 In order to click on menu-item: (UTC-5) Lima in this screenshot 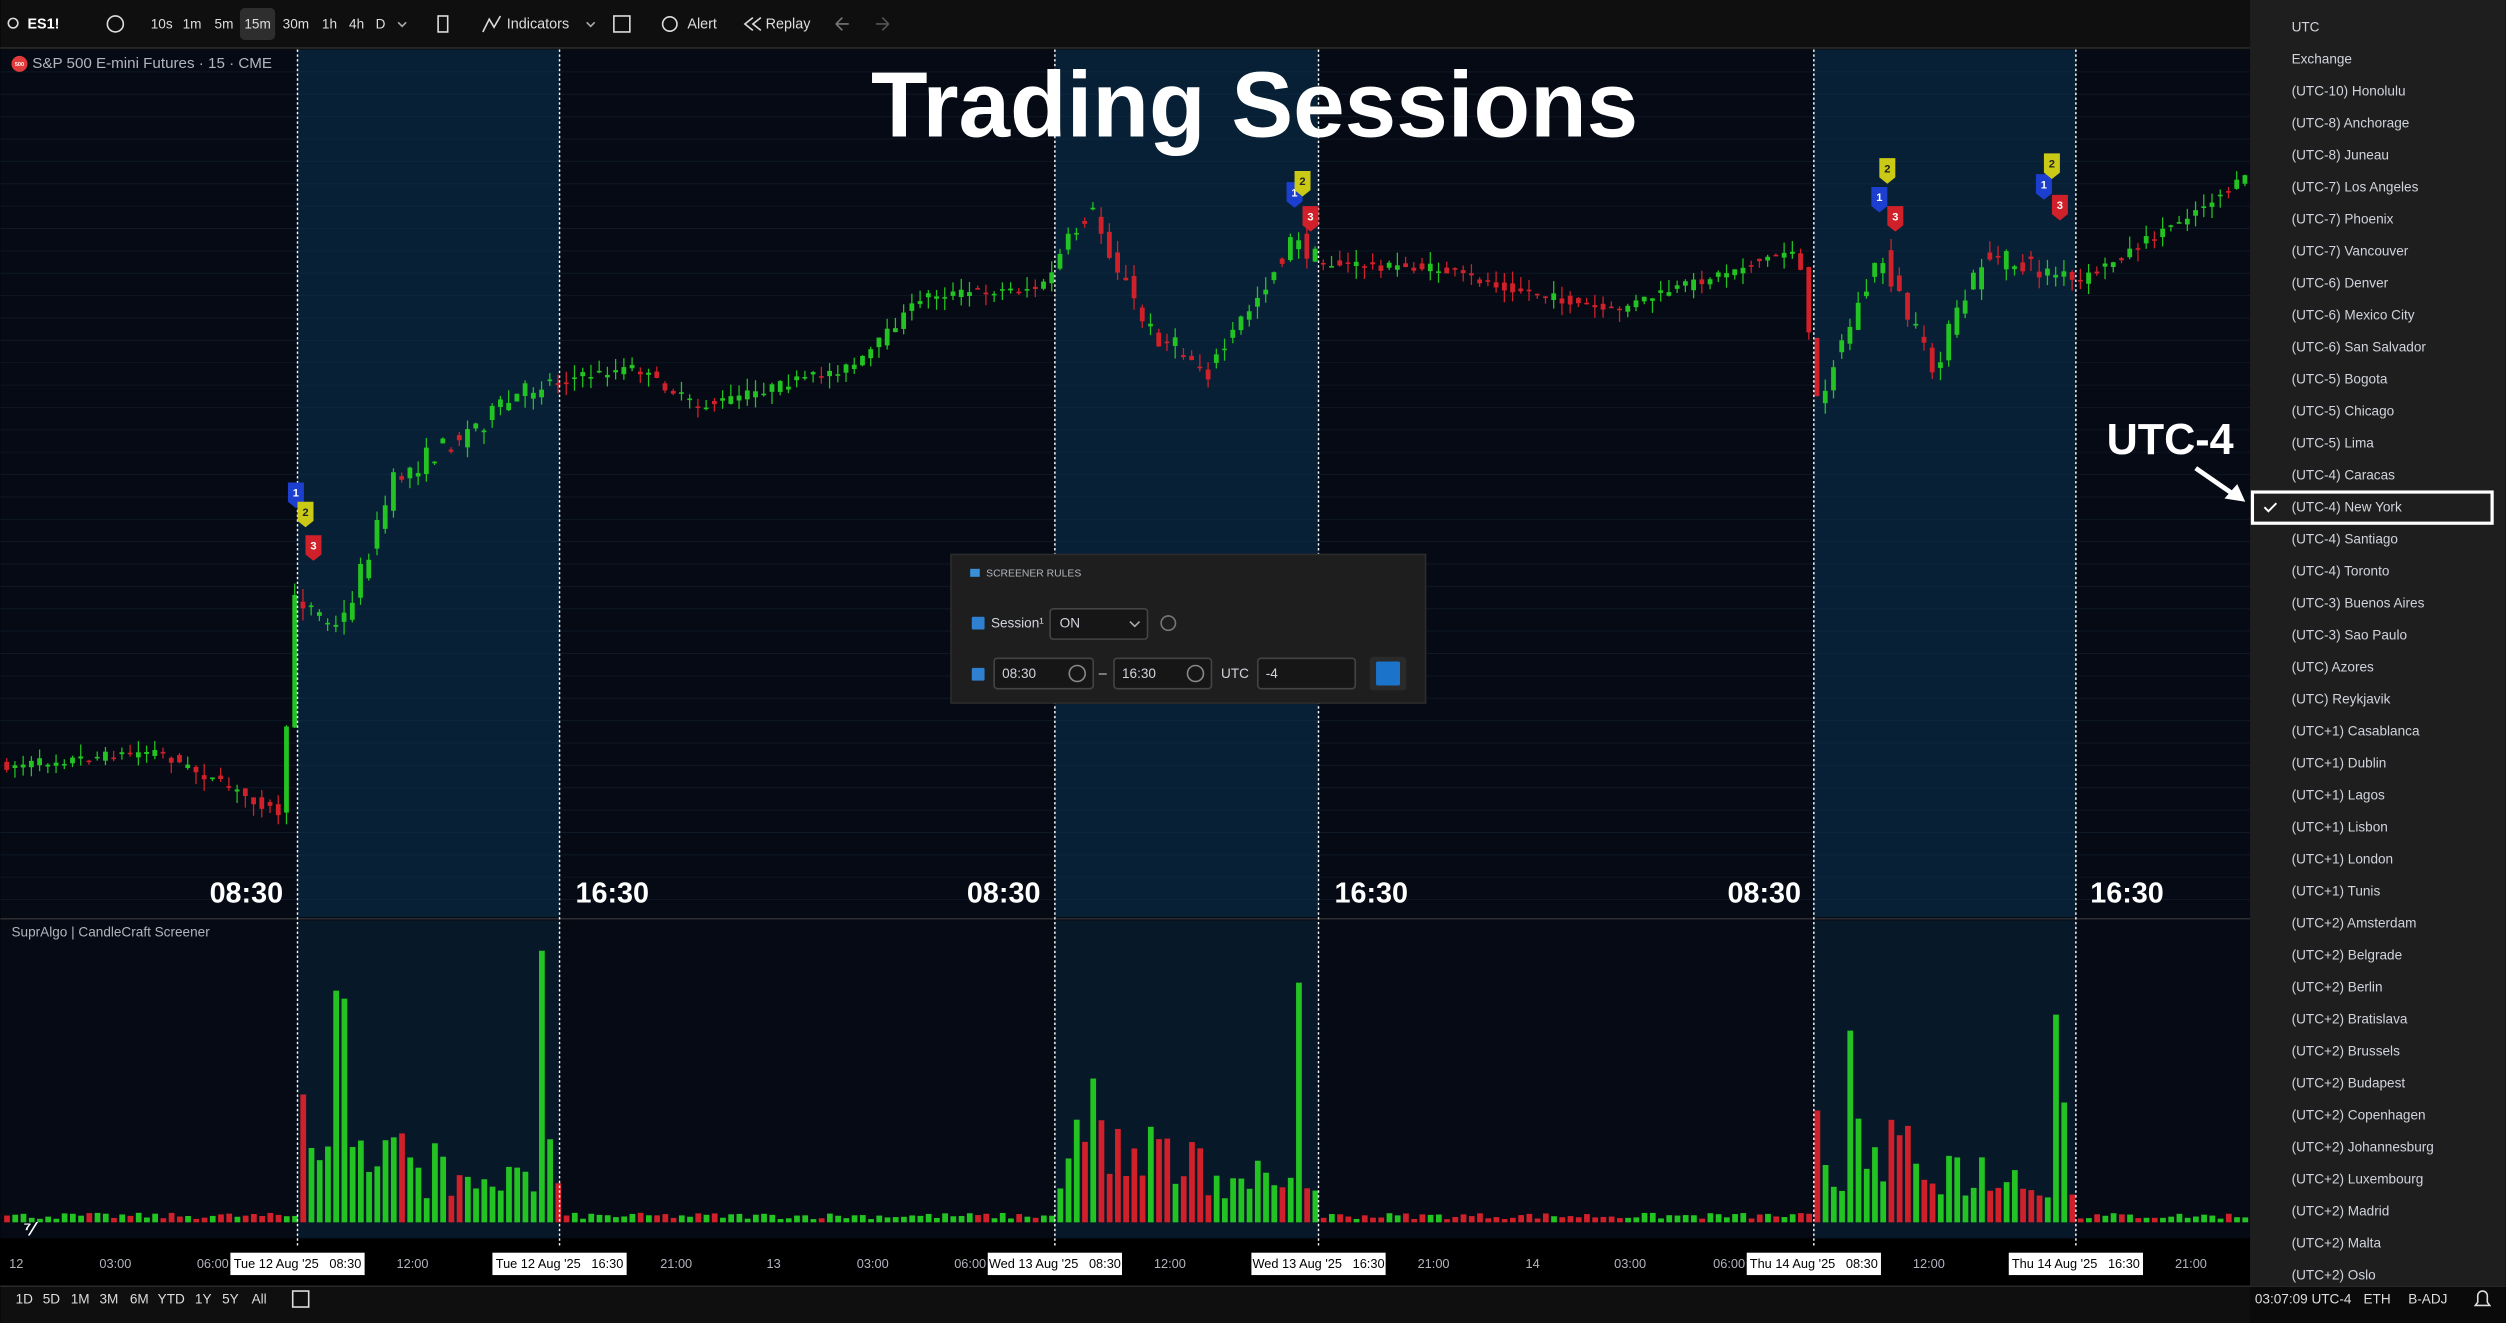, I will do `click(2333, 443)`.